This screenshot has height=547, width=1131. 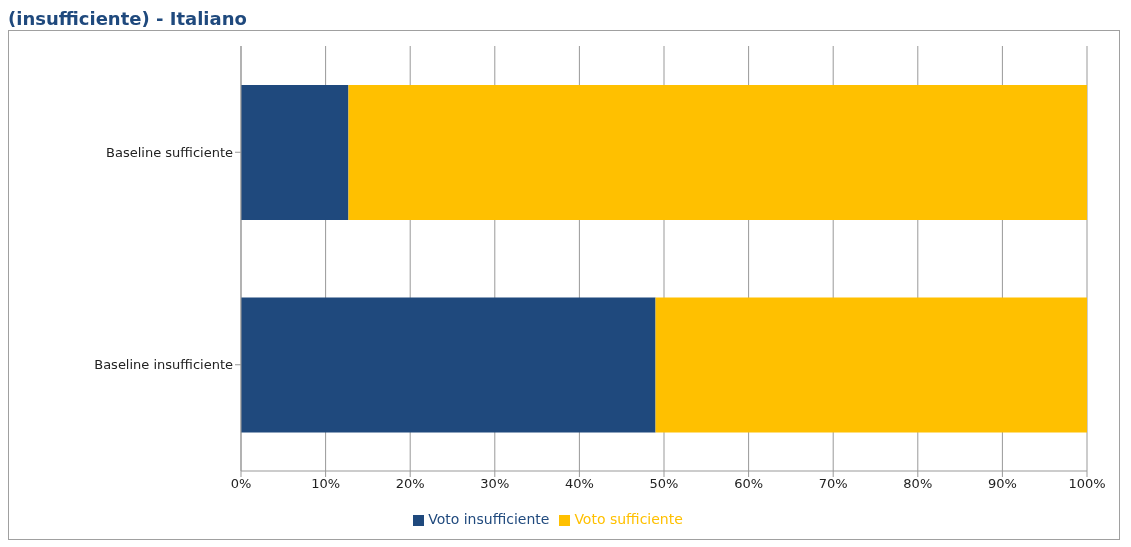 What do you see at coordinates (169, 152) in the screenshot?
I see `y-tick-label: Baseline sufficiente` at bounding box center [169, 152].